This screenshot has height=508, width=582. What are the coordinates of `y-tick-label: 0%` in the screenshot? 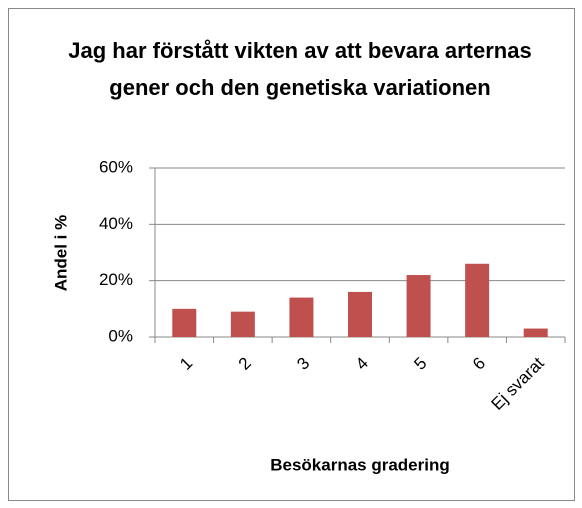 It's located at (120, 335).